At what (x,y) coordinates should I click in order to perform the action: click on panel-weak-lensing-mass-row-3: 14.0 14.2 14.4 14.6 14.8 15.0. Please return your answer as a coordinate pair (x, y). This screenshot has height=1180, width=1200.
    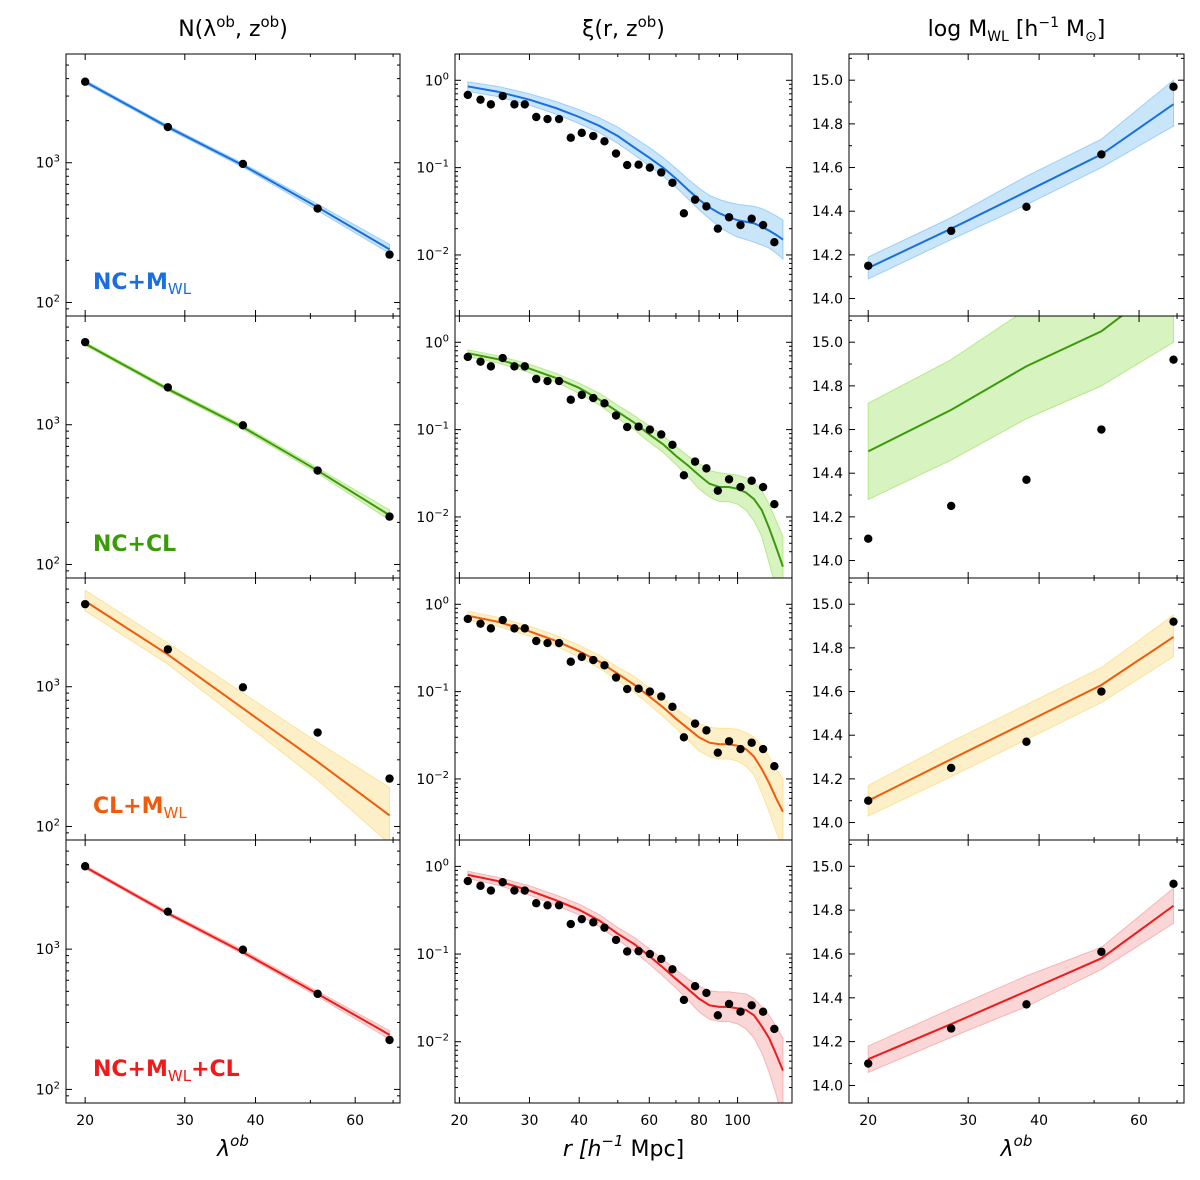
    Looking at the image, I should click on (998, 709).